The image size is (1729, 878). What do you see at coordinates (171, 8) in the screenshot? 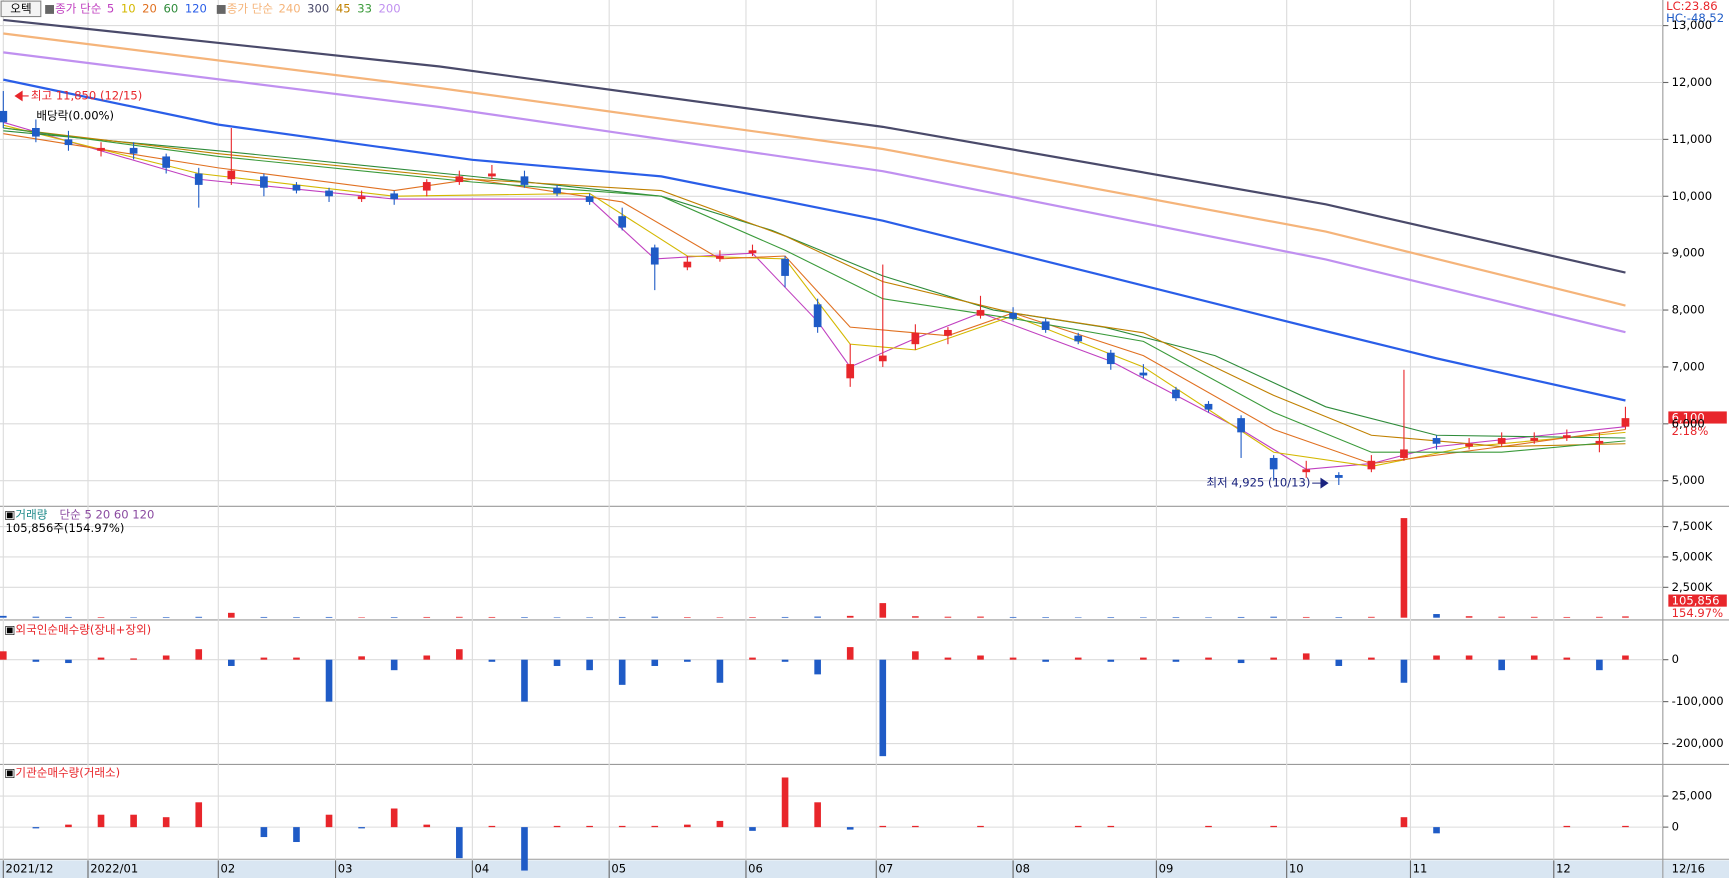
I see `legend-entry: 60` at bounding box center [171, 8].